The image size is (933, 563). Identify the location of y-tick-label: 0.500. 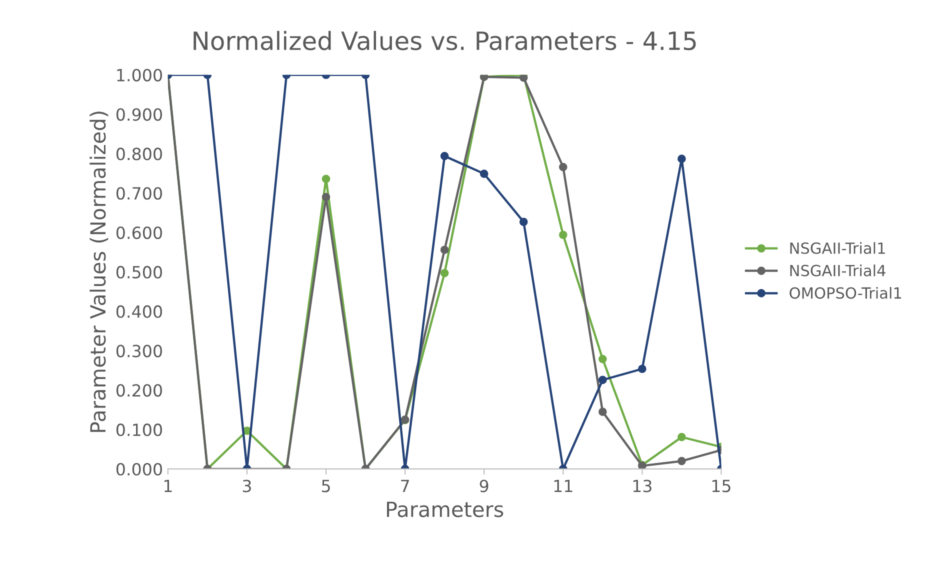
(139, 272).